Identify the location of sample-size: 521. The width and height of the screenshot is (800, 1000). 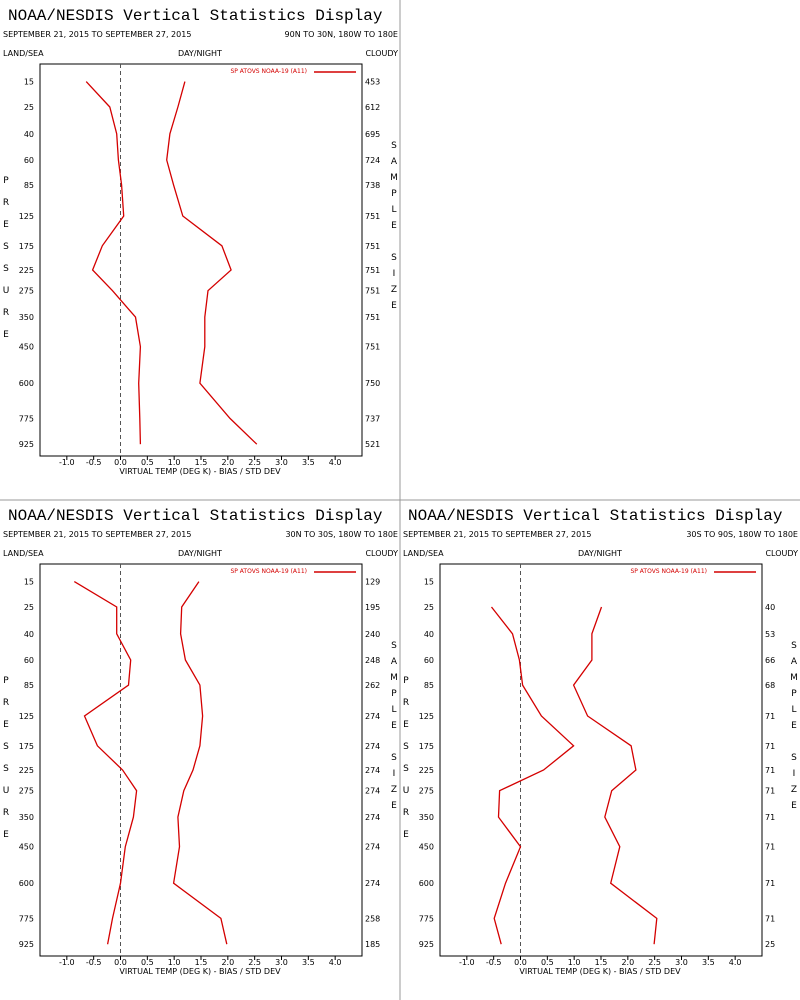
(372, 444).